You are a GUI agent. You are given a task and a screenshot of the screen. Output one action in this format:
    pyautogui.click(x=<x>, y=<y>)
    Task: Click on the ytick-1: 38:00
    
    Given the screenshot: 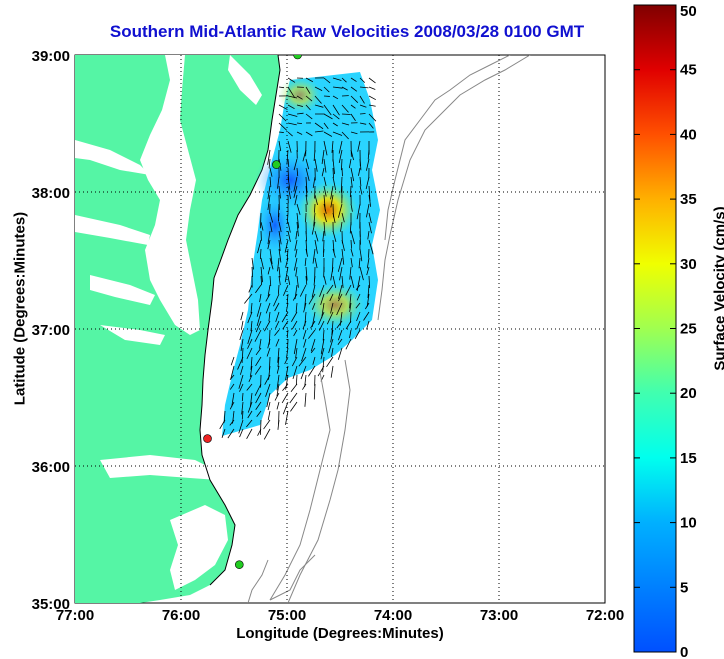 What is the action you would take?
    pyautogui.click(x=51, y=193)
    